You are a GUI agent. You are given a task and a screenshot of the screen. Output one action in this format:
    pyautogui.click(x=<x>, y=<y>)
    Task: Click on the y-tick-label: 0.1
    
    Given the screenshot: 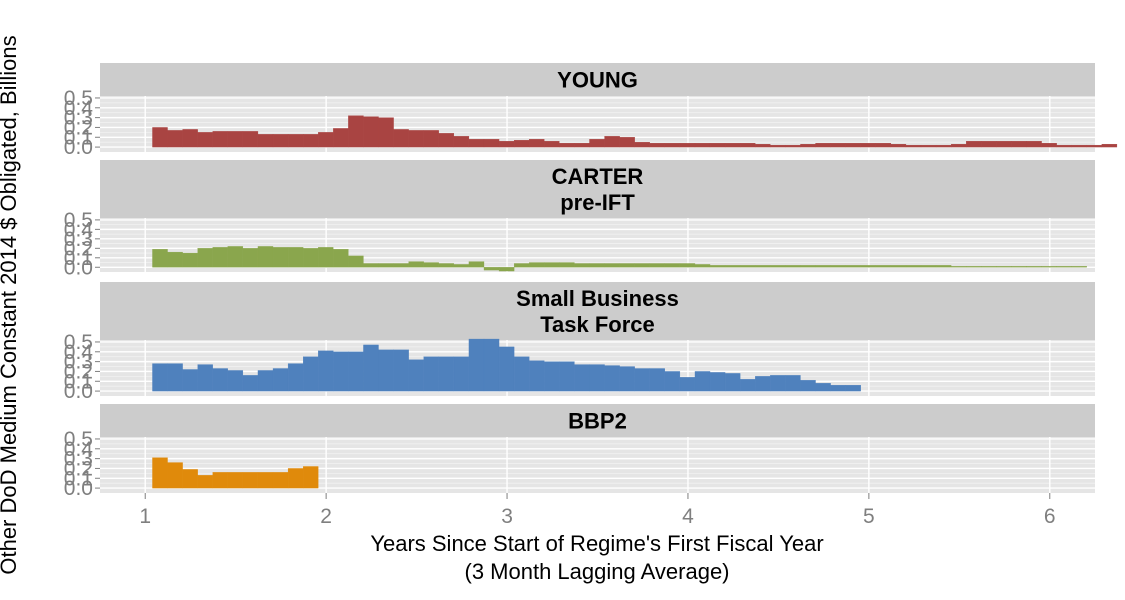 What is the action you would take?
    pyautogui.click(x=78, y=137)
    